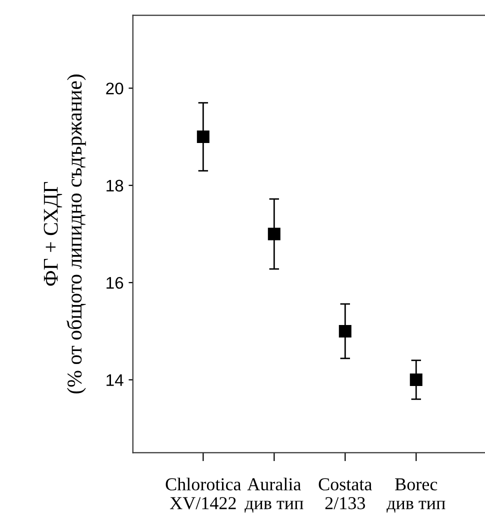 The height and width of the screenshot is (527, 485). I want to click on x-tick-label: Chlorotica XV/1422, so click(204, 494).